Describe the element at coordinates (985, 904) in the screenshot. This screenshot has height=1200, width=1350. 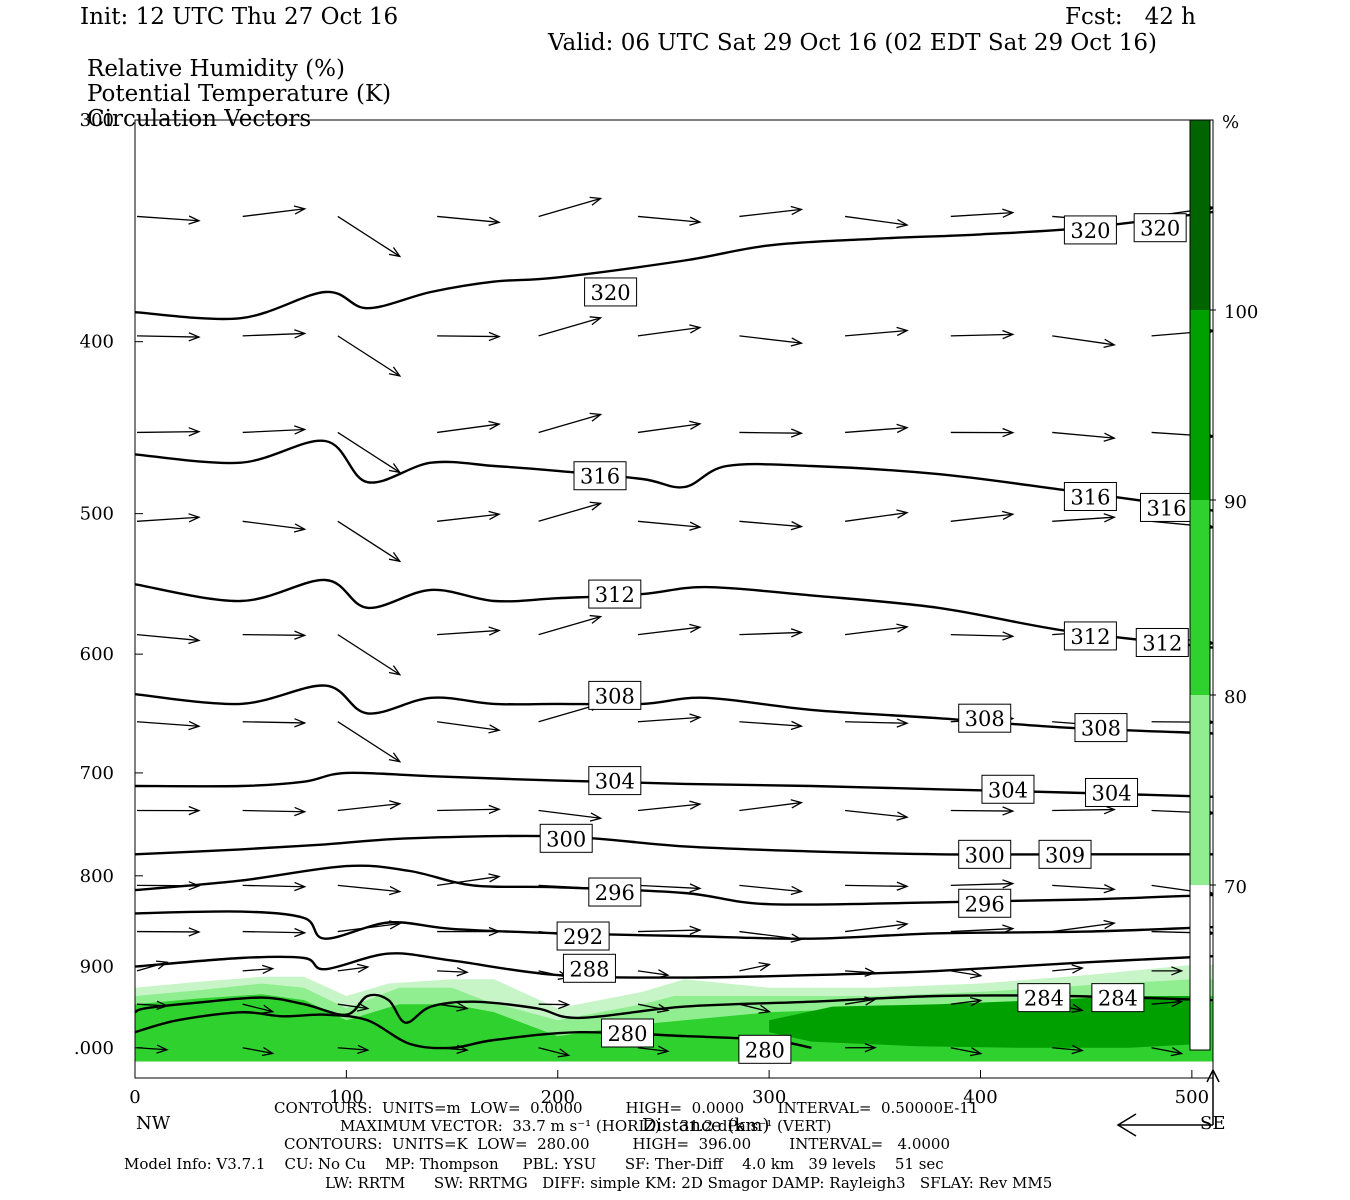
I see `contour-label-text: 296` at that location.